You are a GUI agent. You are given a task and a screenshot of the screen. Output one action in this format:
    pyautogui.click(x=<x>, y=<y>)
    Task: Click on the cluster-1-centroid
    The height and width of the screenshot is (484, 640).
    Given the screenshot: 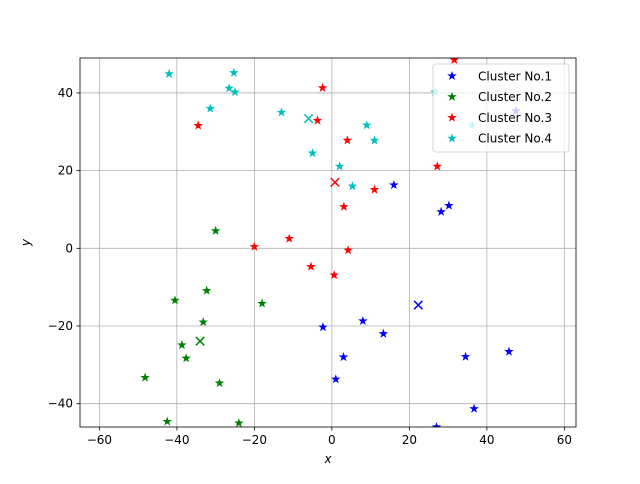 What is the action you would take?
    pyautogui.click(x=418, y=305)
    